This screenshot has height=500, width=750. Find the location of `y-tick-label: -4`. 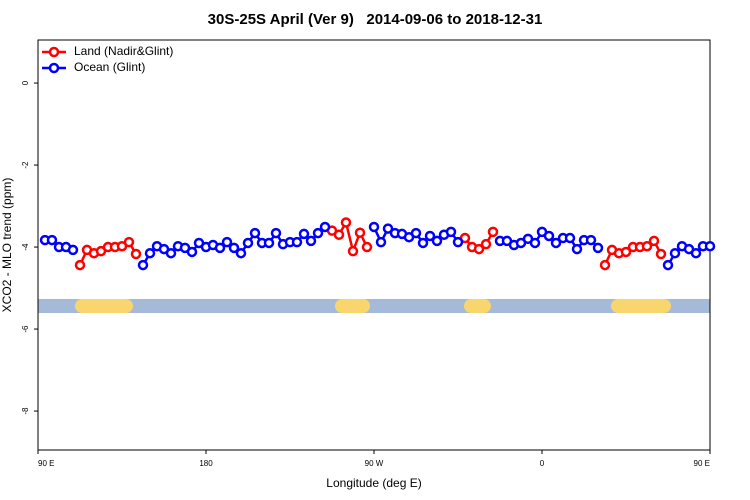

y-tick-label: -4 is located at coordinates (25, 247).